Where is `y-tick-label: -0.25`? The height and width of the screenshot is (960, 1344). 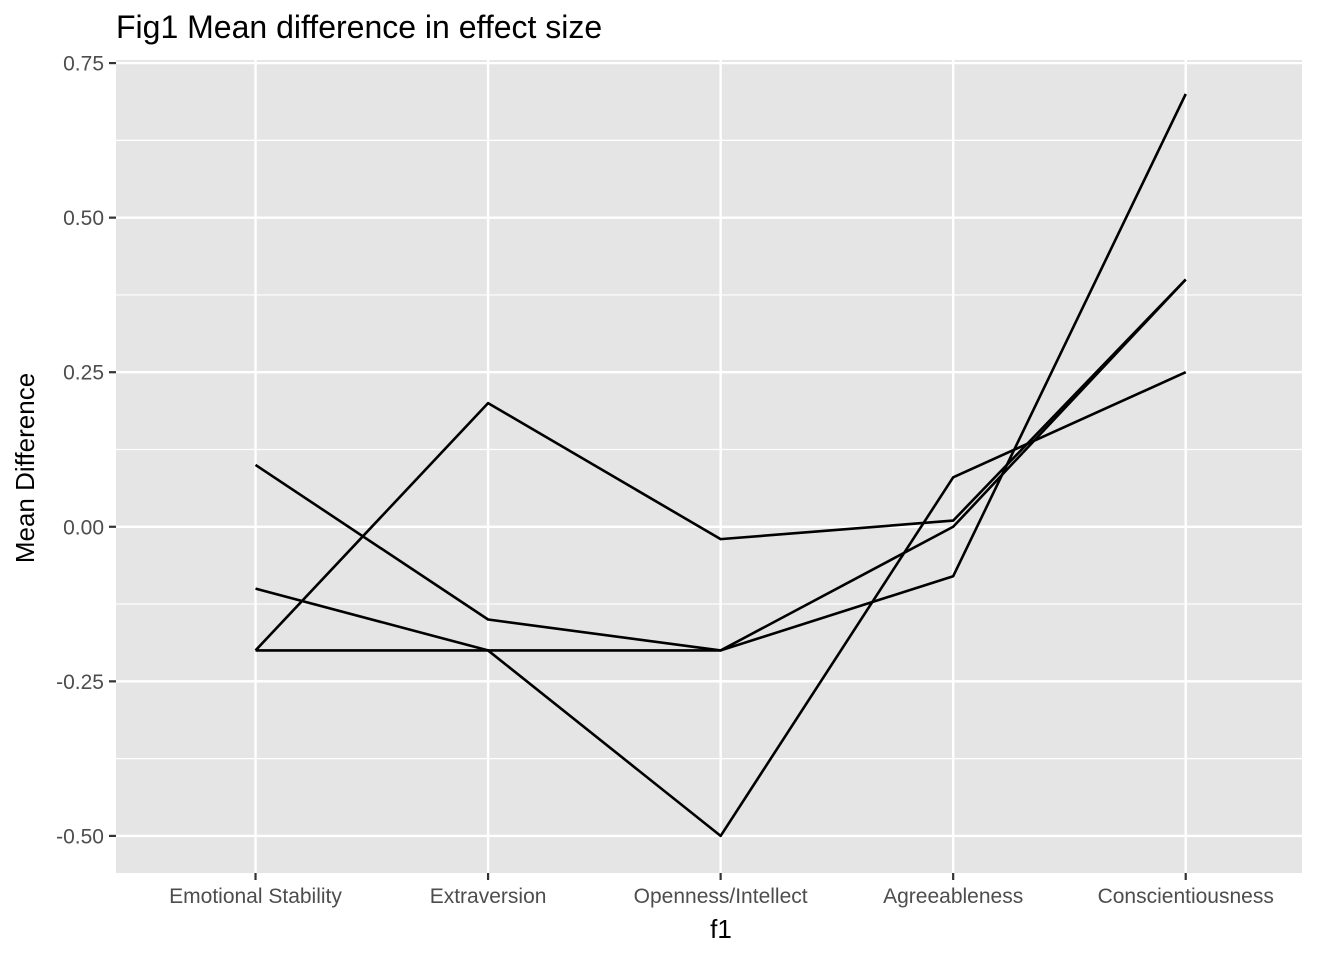
y-tick-label: -0.25 is located at coordinates (80, 682).